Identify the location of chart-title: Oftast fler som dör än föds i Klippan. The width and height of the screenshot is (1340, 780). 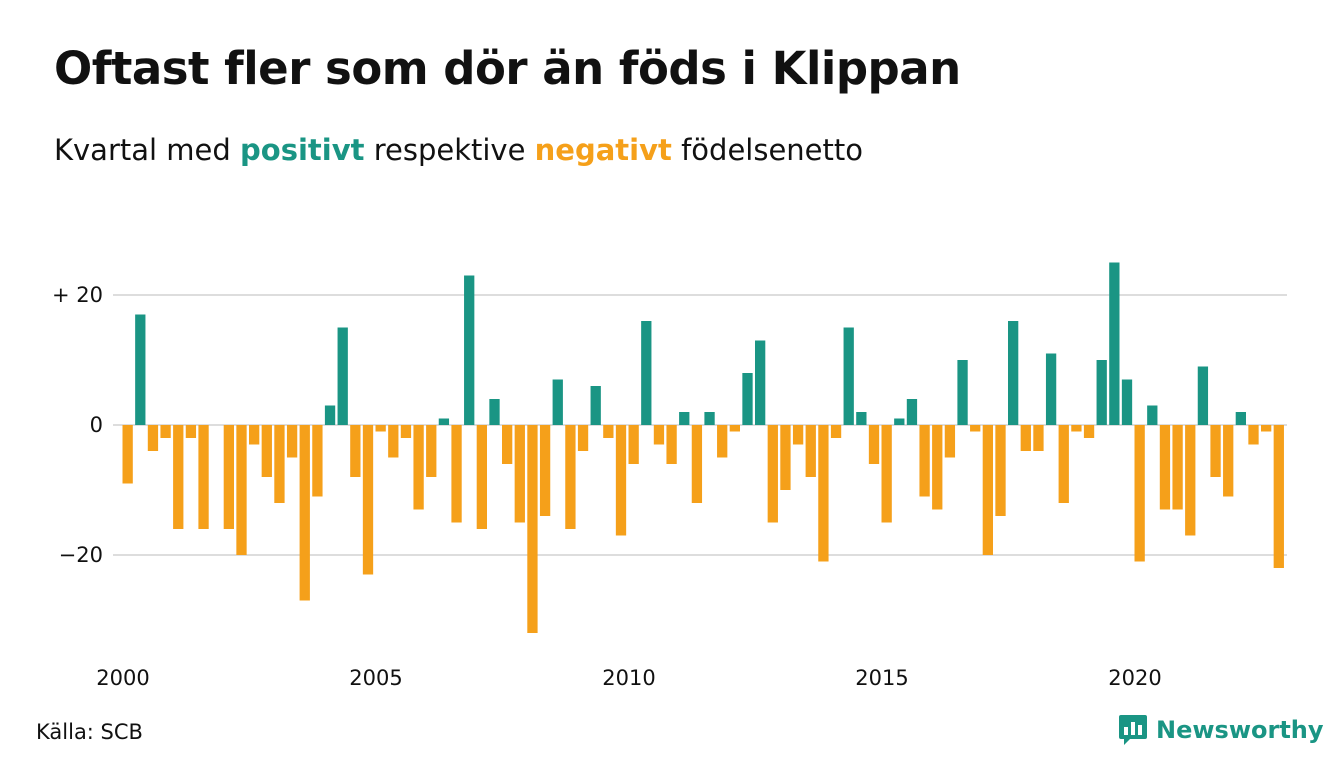
(507, 68).